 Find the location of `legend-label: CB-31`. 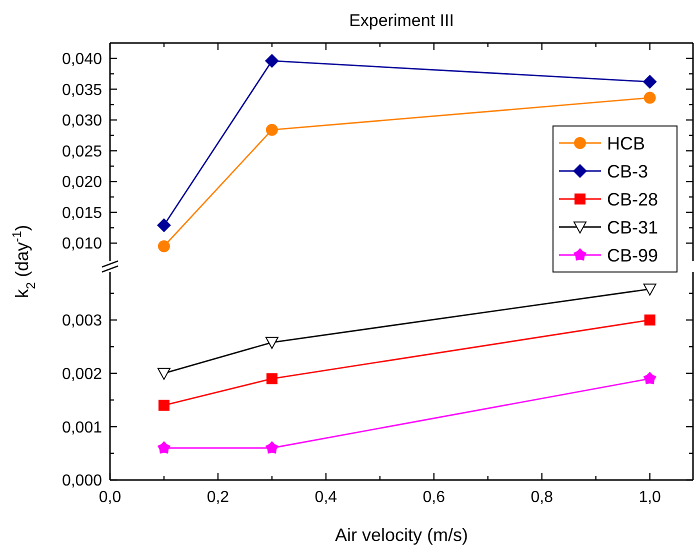

legend-label: CB-31 is located at coordinates (632, 227).